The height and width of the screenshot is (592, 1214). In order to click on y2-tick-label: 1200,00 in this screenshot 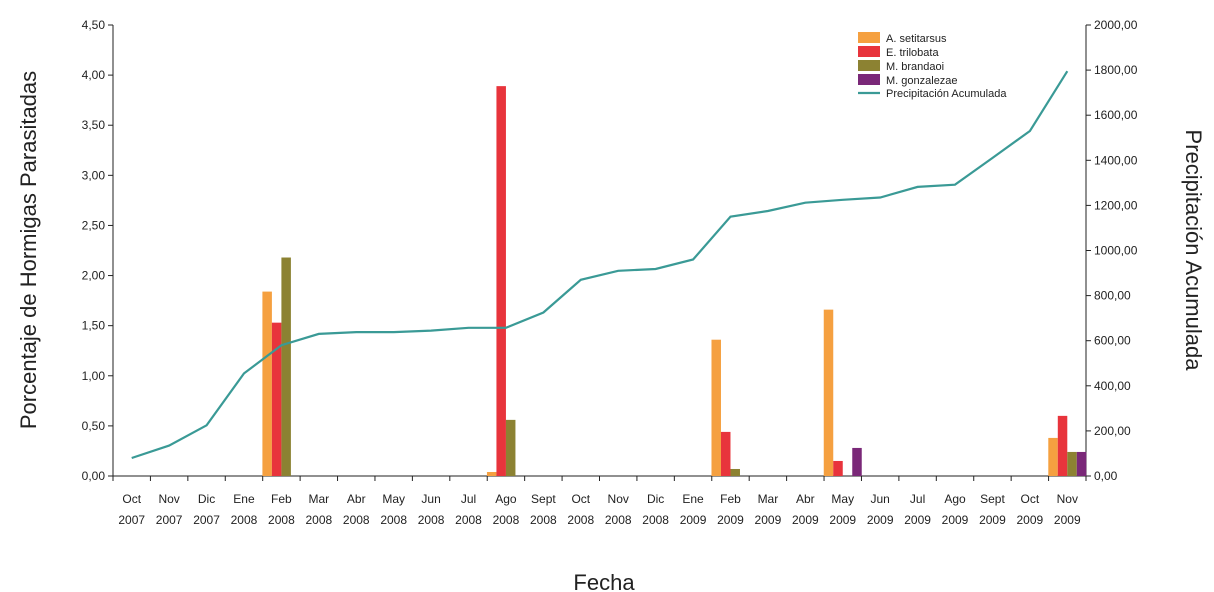, I will do `click(1116, 205)`.